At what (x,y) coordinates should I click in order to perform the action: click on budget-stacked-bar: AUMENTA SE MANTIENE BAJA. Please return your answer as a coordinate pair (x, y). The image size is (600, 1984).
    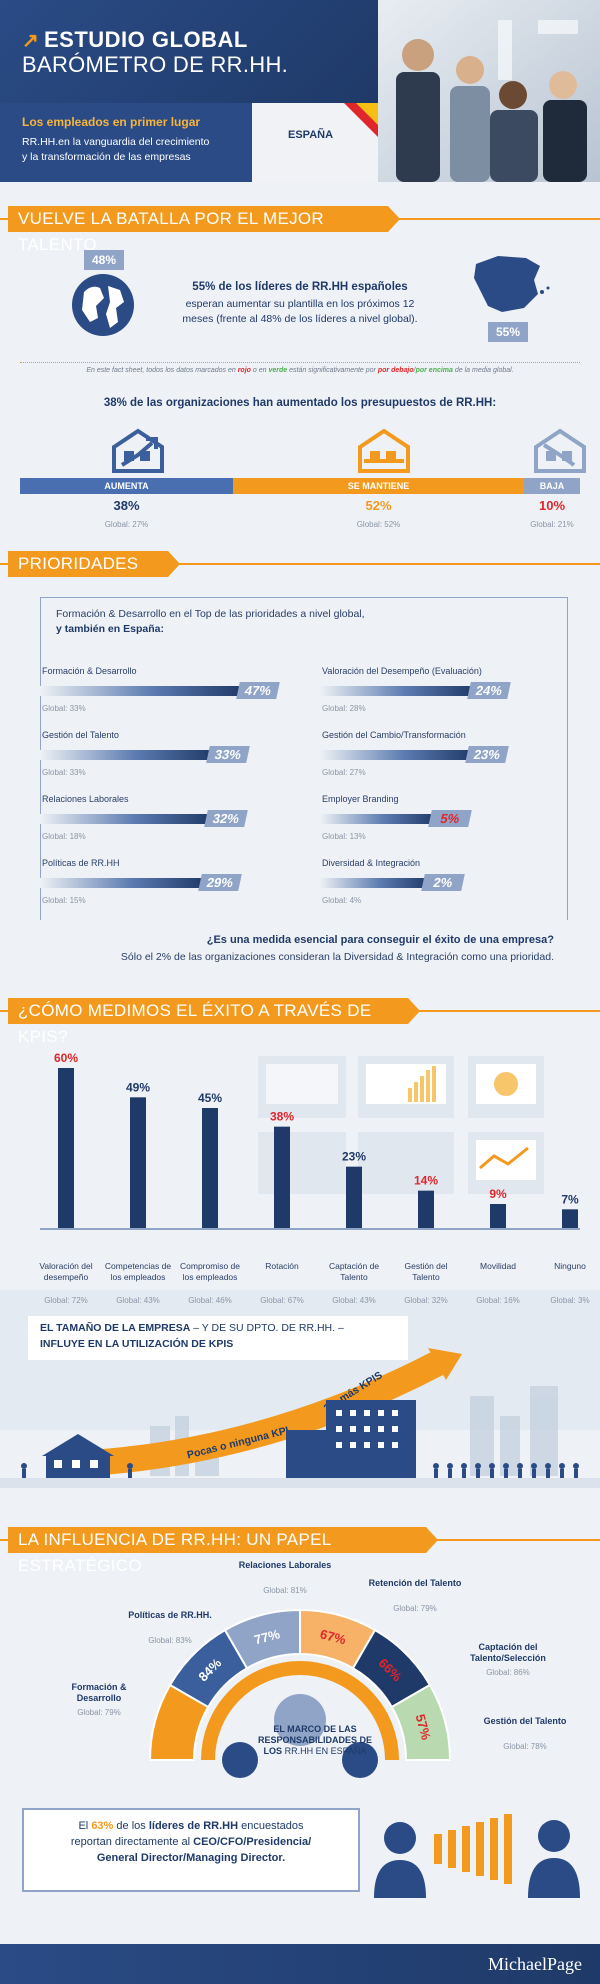
    Looking at the image, I should click on (300, 486).